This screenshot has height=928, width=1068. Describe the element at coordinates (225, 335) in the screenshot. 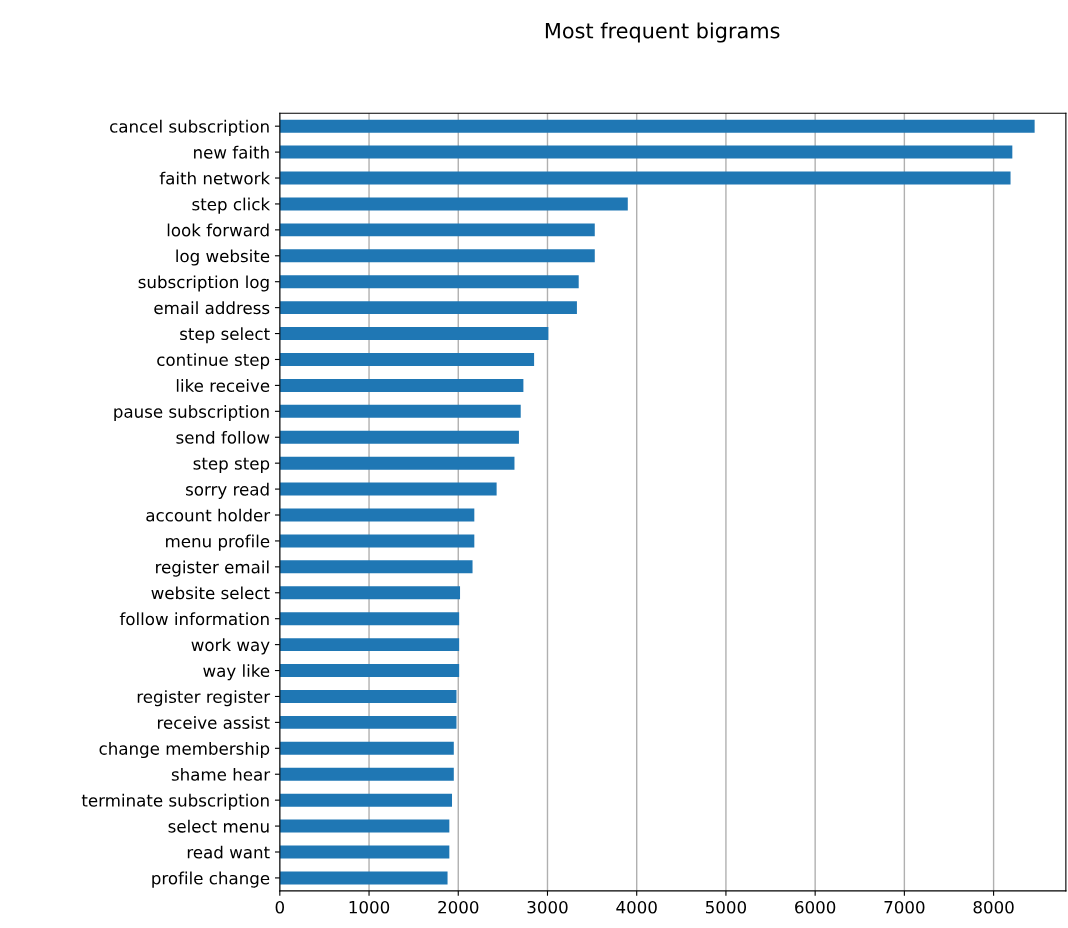

I see `y-tick-label: step select` at that location.